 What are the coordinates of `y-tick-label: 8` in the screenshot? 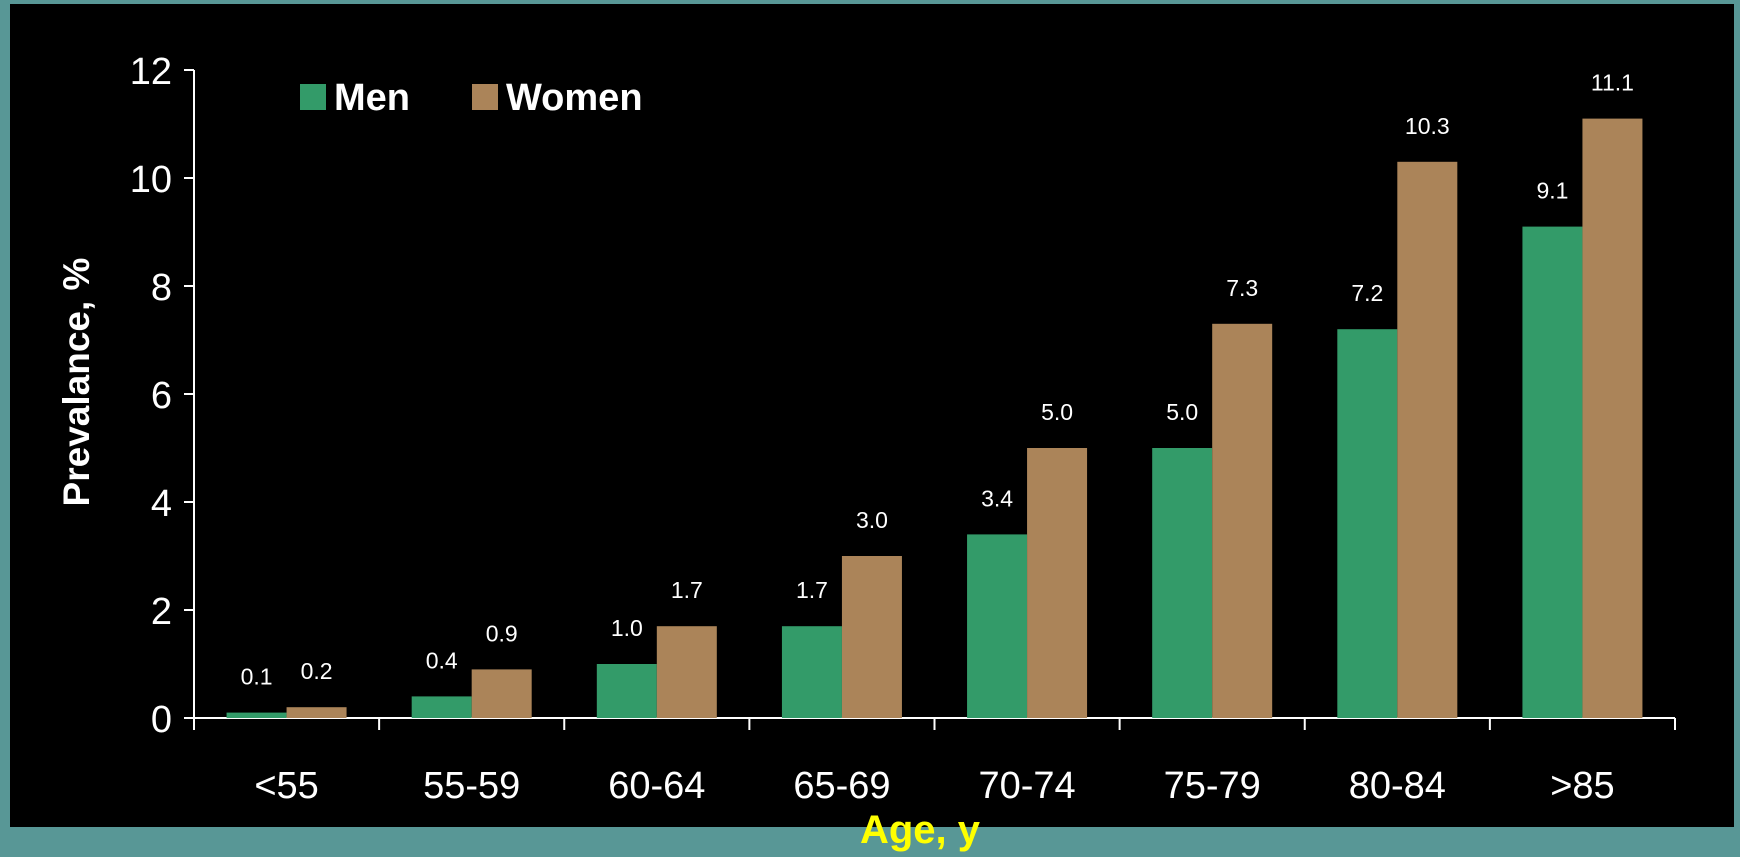 It's located at (161, 288).